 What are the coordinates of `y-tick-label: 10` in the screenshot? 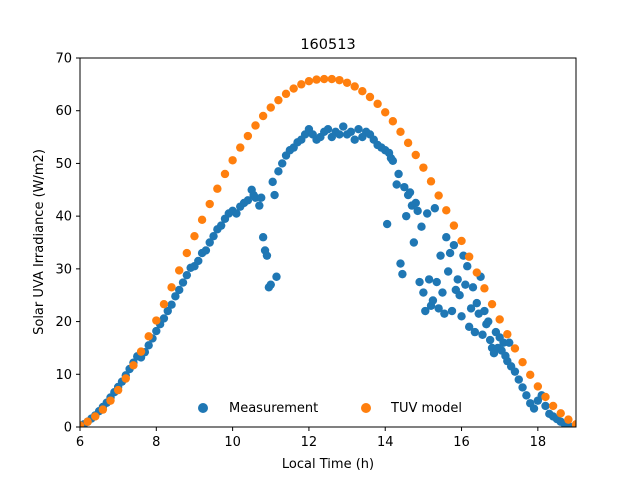 It's located at (63, 375).